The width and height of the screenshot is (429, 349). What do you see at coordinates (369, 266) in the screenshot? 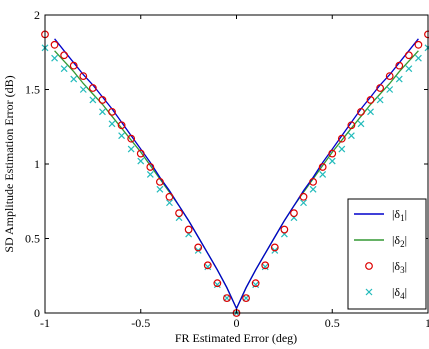
I see `legend-marker-s3` at bounding box center [369, 266].